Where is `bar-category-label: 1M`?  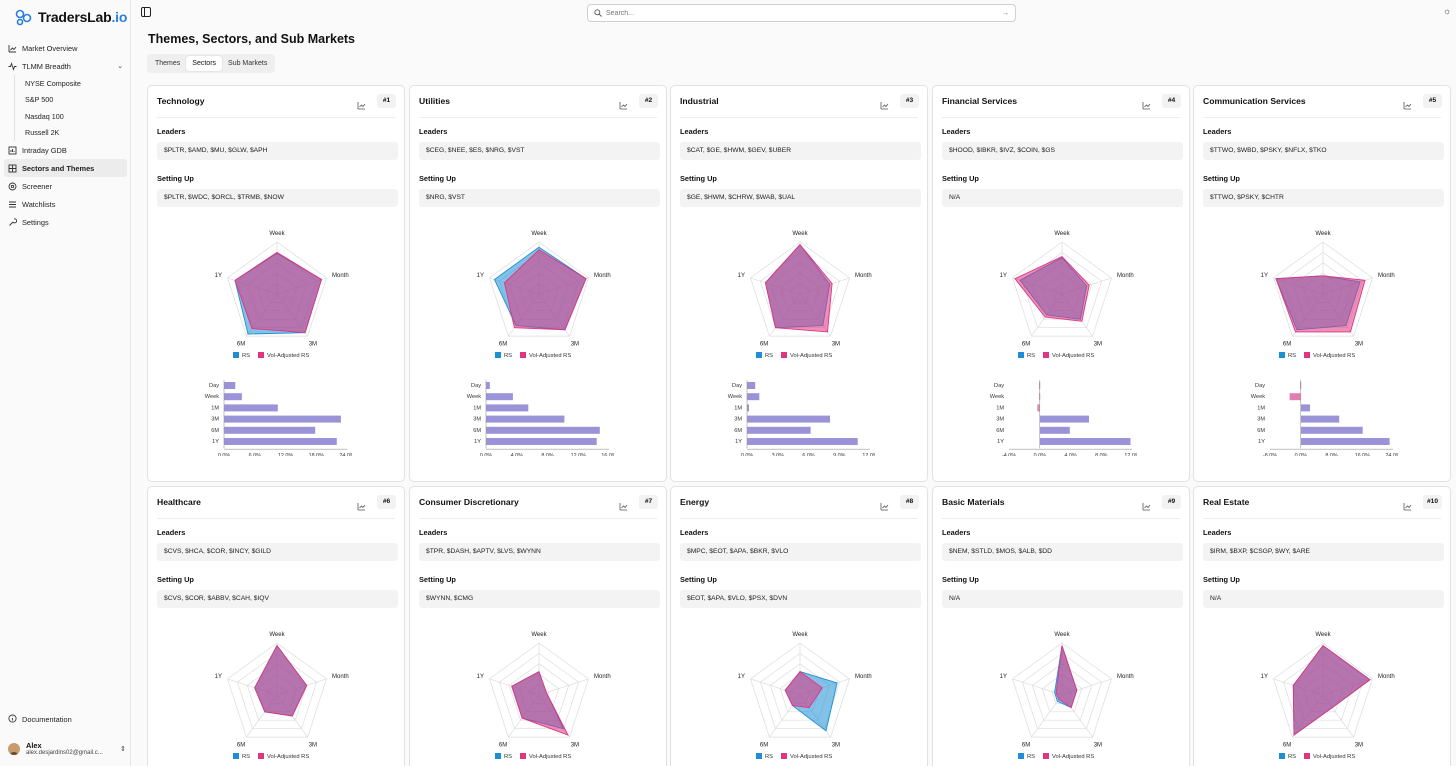 bar-category-label: 1M is located at coordinates (1000, 408).